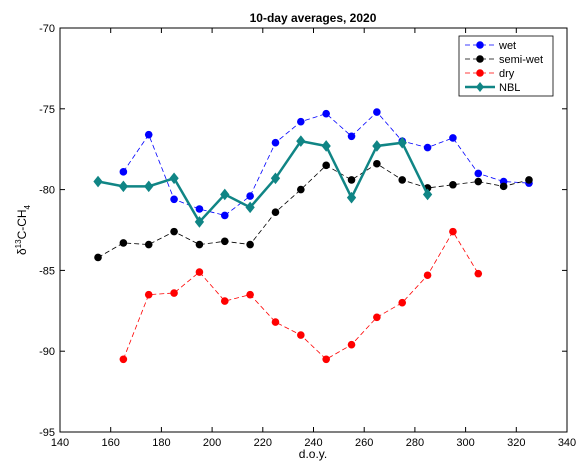  Describe the element at coordinates (47, 29) in the screenshot. I see `y-tick-label: -70` at that location.